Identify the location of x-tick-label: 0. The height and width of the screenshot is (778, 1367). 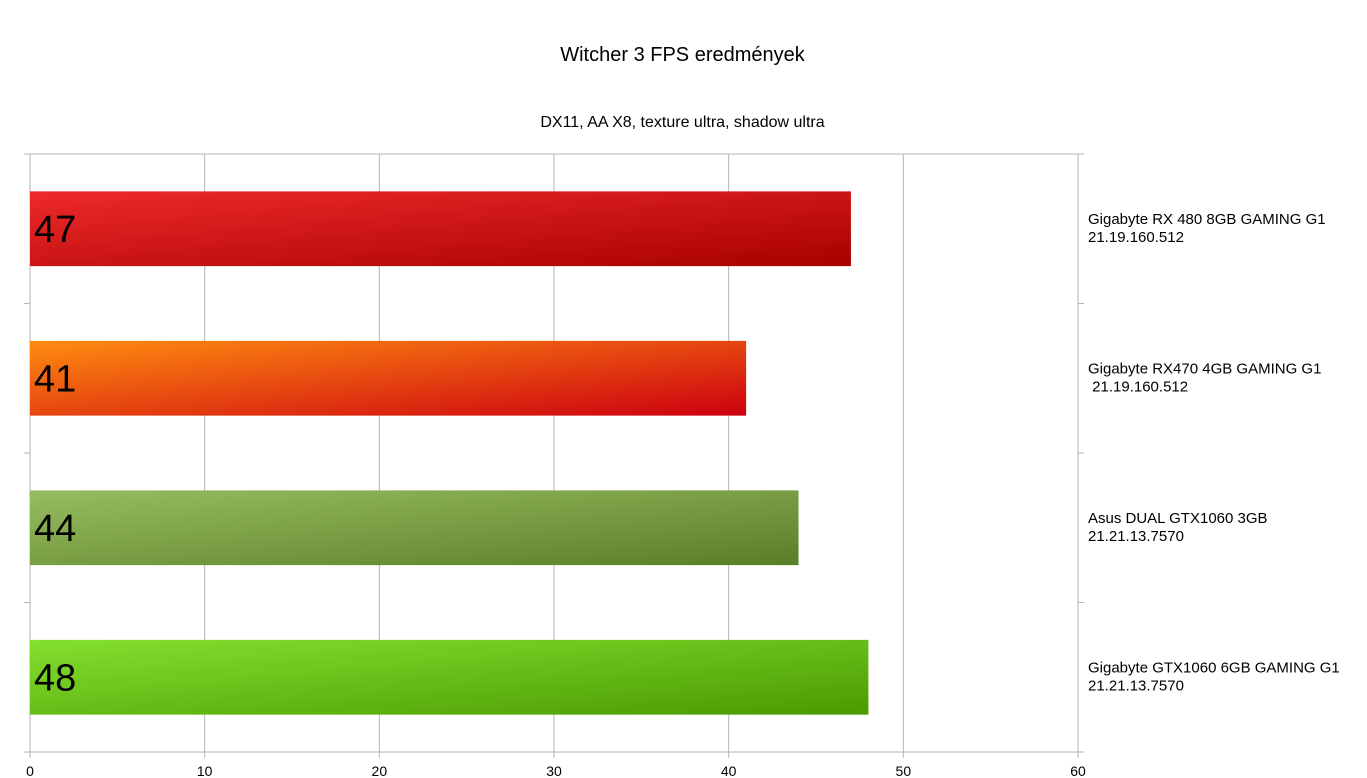
(30, 770).